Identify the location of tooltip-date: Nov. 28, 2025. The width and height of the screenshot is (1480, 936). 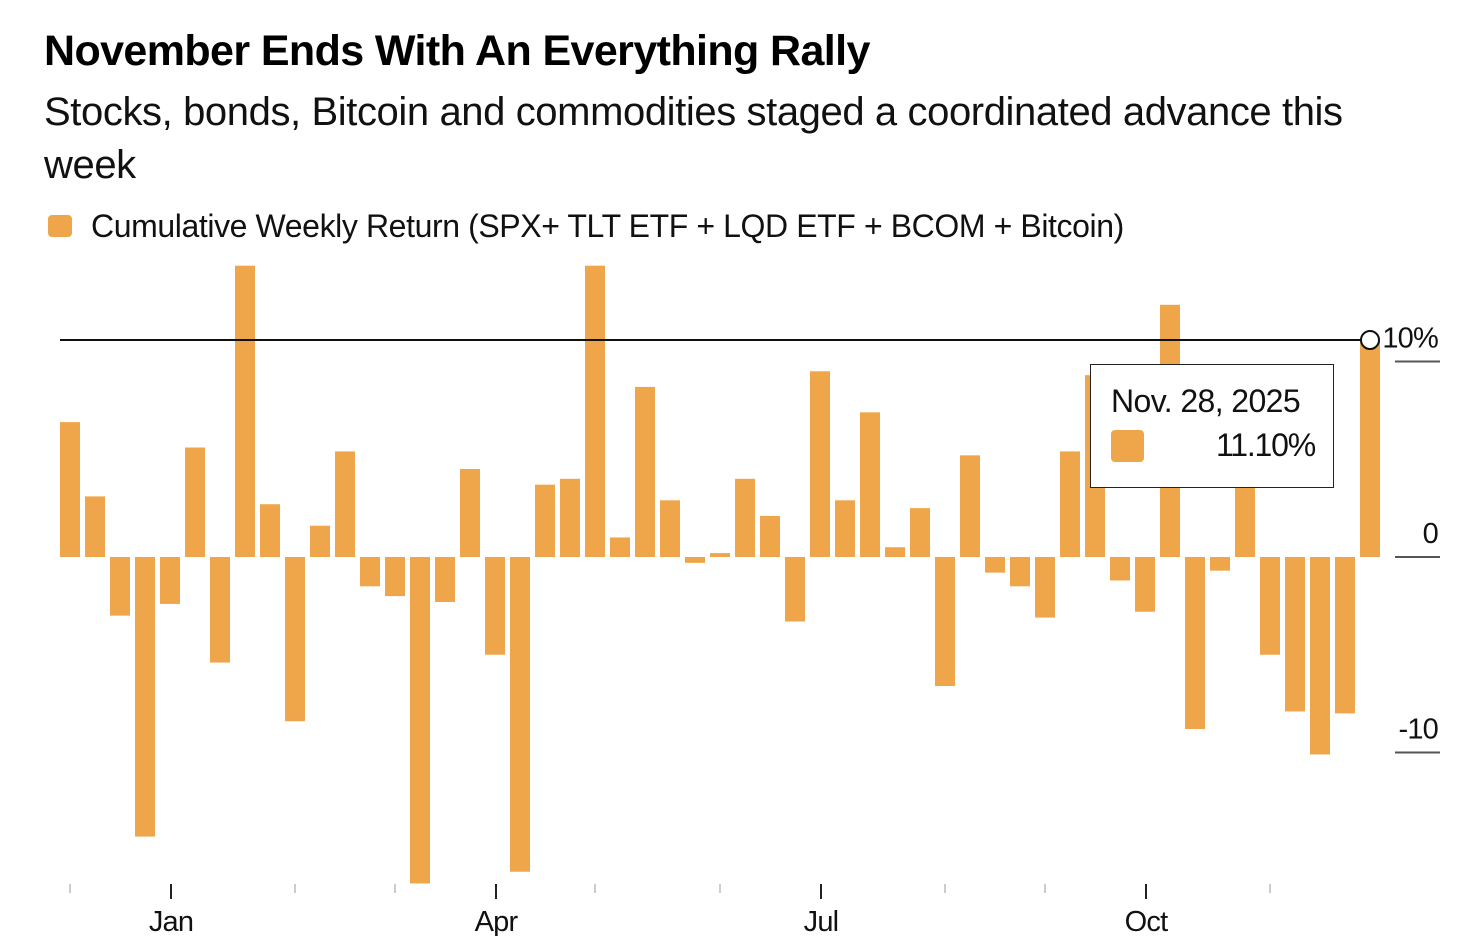
(1206, 401).